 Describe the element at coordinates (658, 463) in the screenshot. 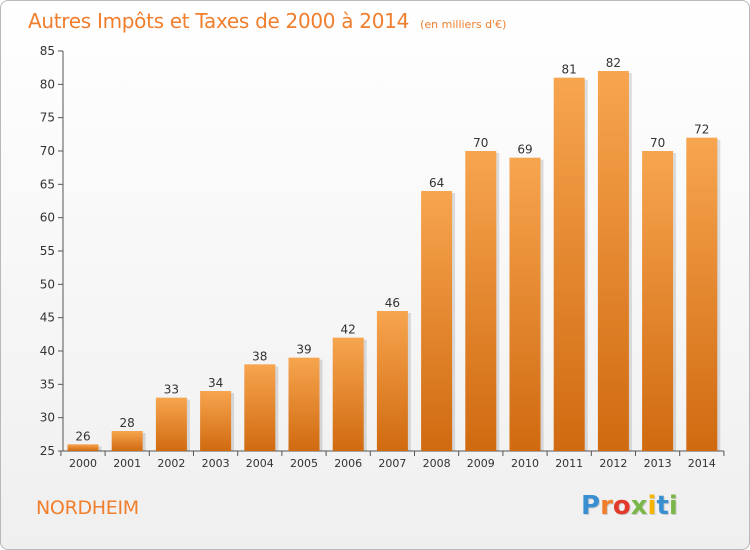

I see `x-tick-label: 2013` at that location.